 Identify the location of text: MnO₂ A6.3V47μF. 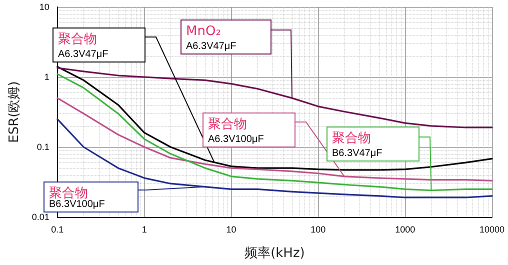
(211, 38).